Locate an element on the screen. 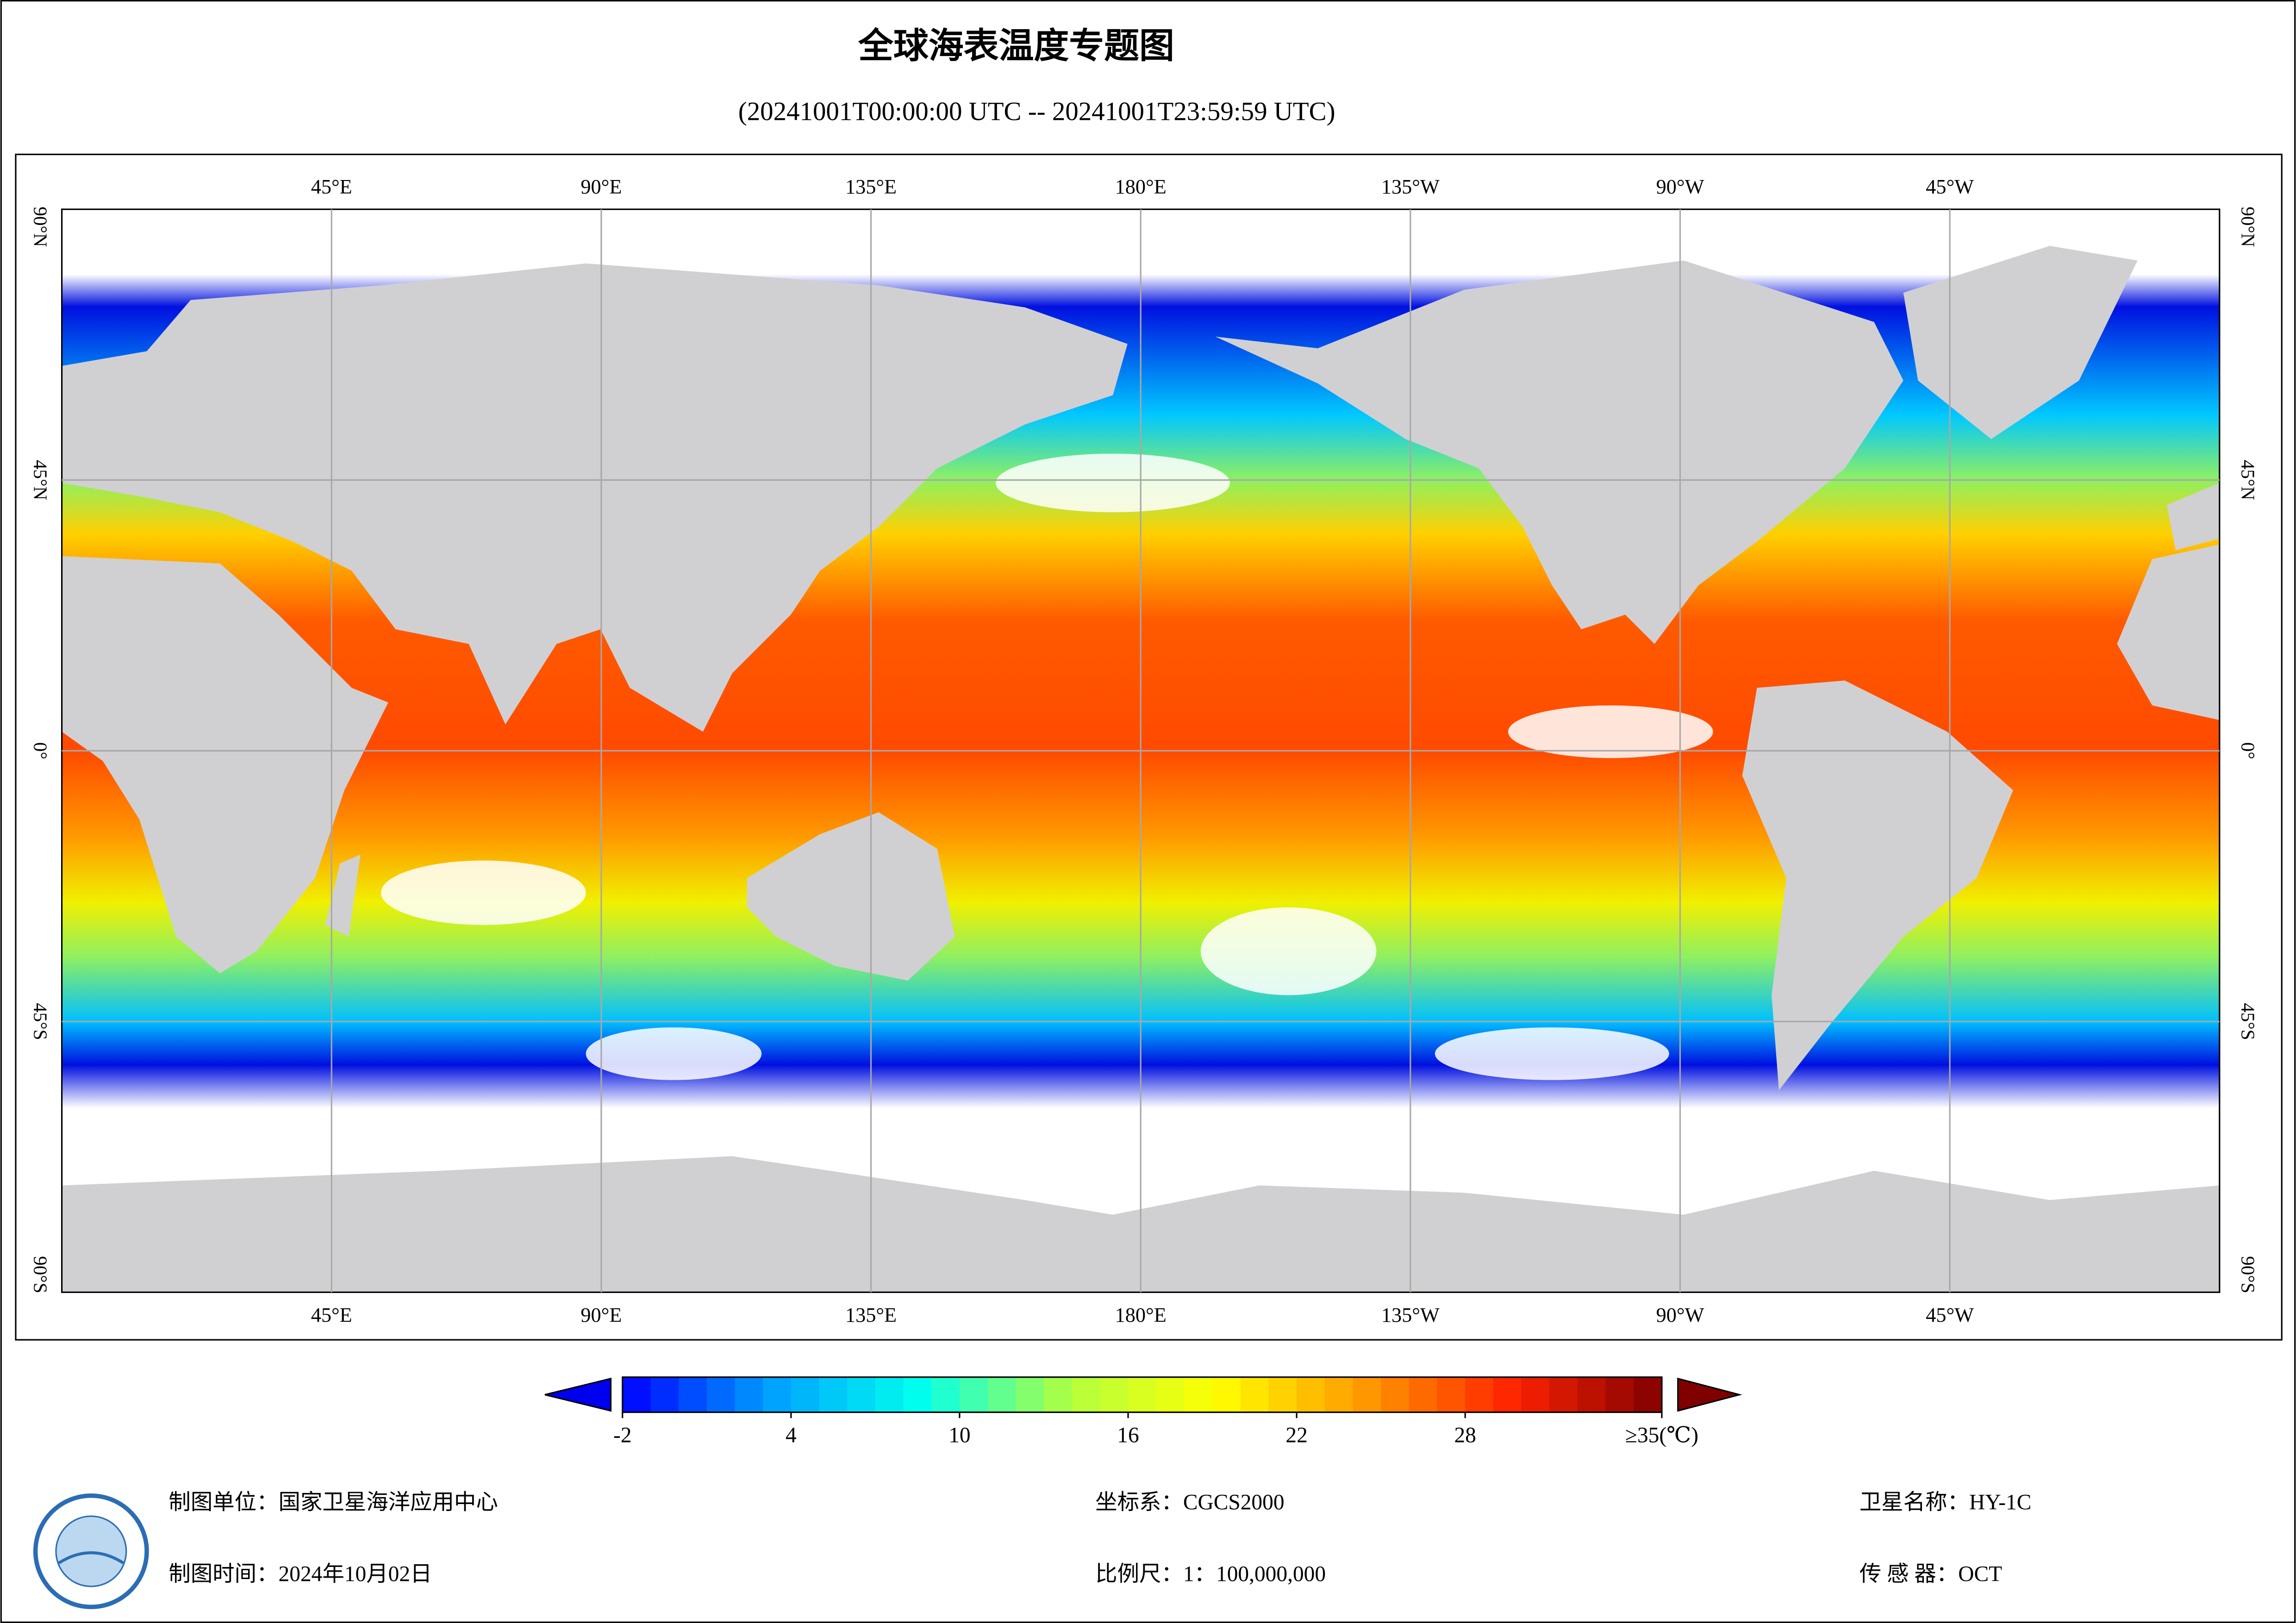  colorbar-border is located at coordinates (1142, 1394).